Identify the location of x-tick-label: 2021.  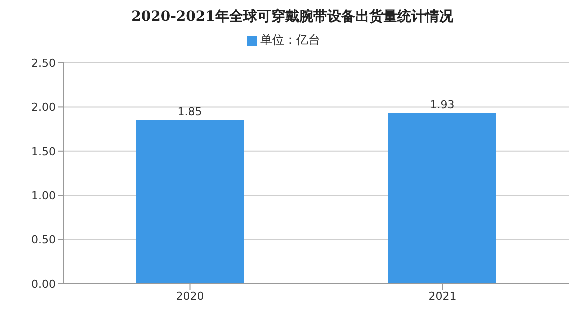
(442, 296).